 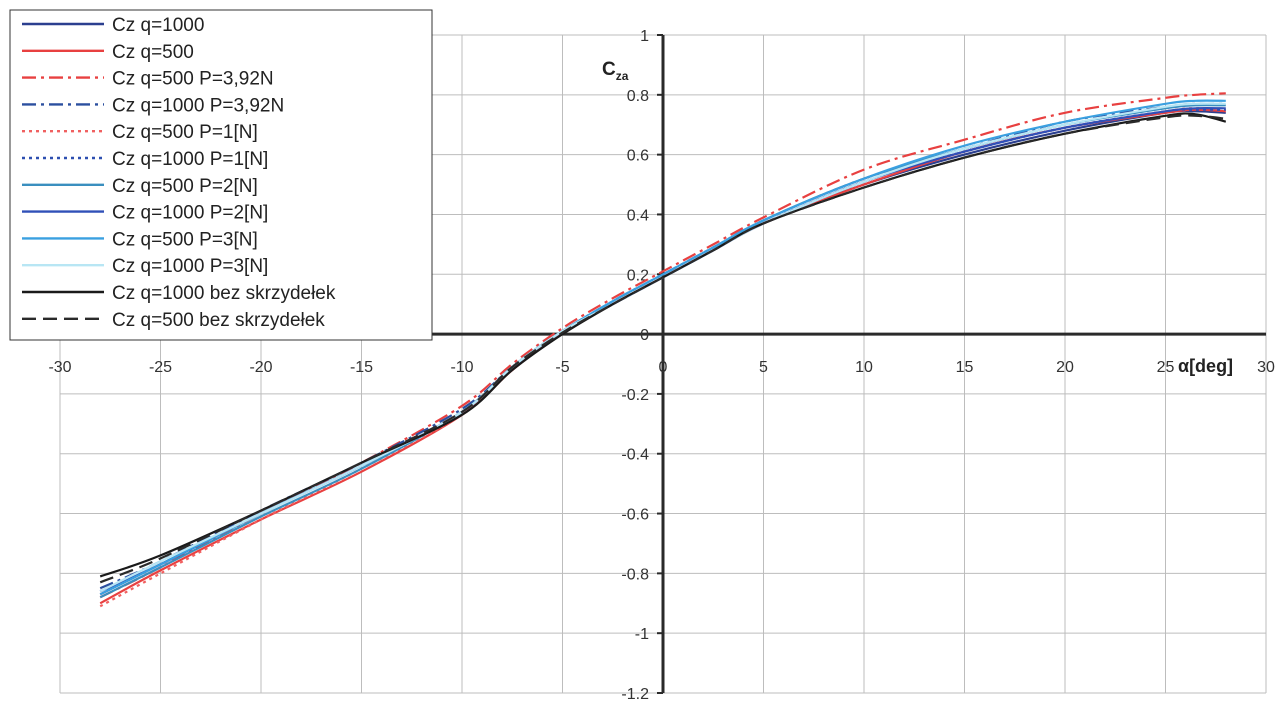 I want to click on y-tick-label-3: 0.4, so click(x=638, y=215).